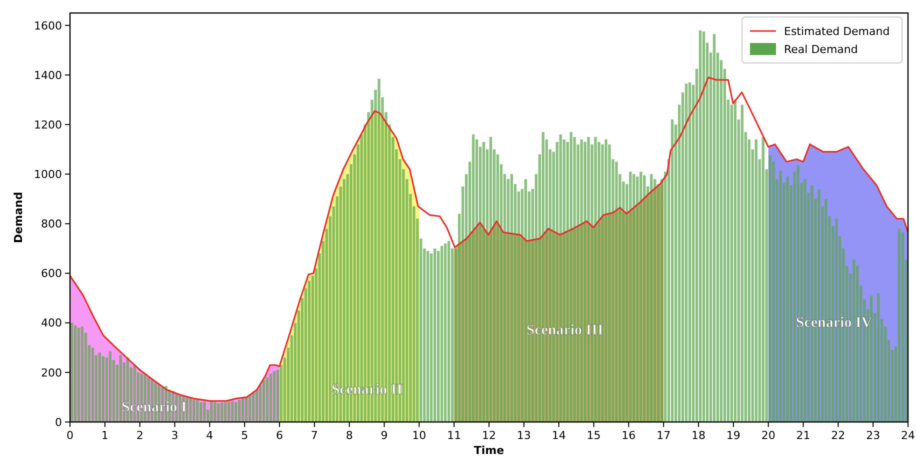  I want to click on x-tick-label: 10, so click(419, 435).